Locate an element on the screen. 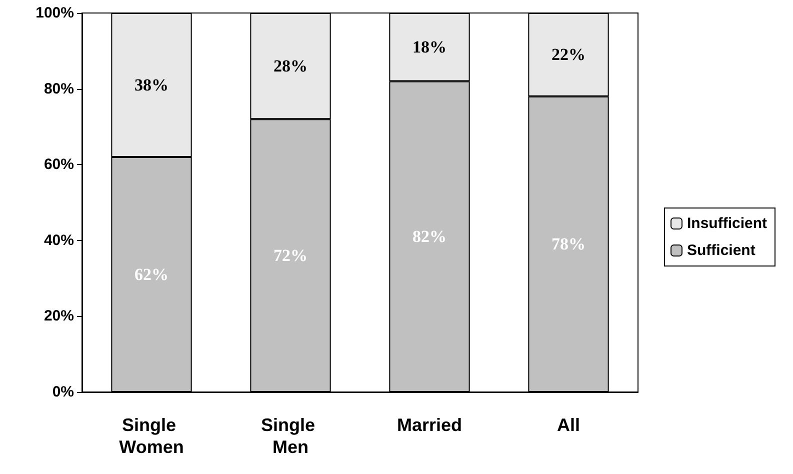 Image resolution: width=793 pixels, height=474 pixels. y-tick-label: 100% is located at coordinates (55, 13).